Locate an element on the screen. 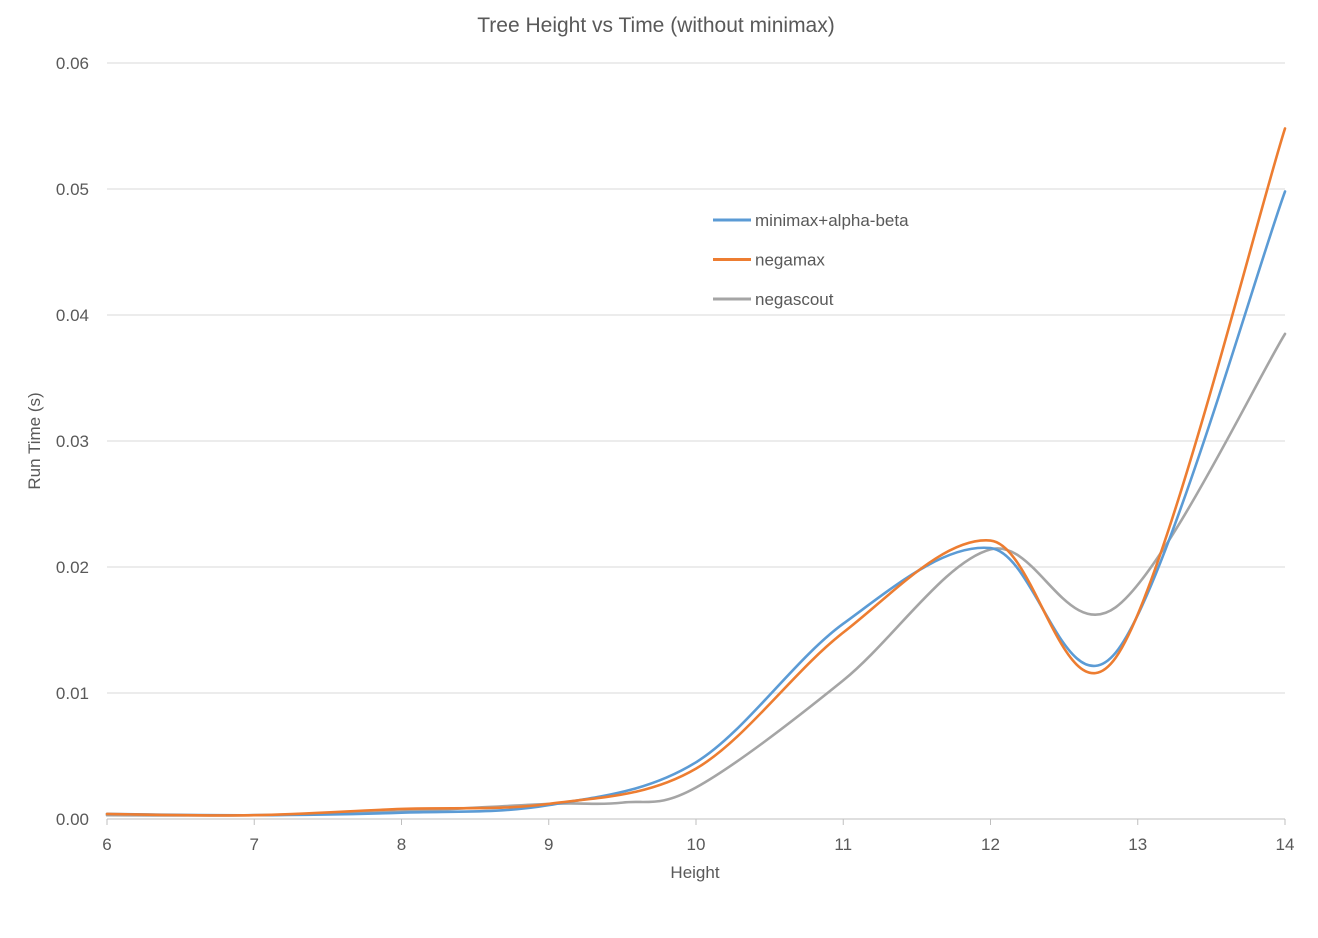 The image size is (1318, 938). legend-label-negascout: negascout is located at coordinates (794, 299).